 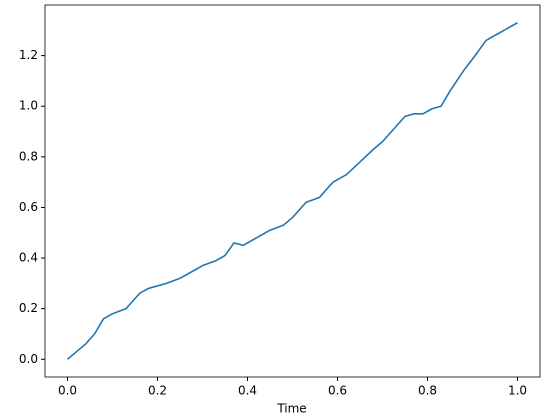 I want to click on y-tick-label: 0.0, so click(x=28, y=359).